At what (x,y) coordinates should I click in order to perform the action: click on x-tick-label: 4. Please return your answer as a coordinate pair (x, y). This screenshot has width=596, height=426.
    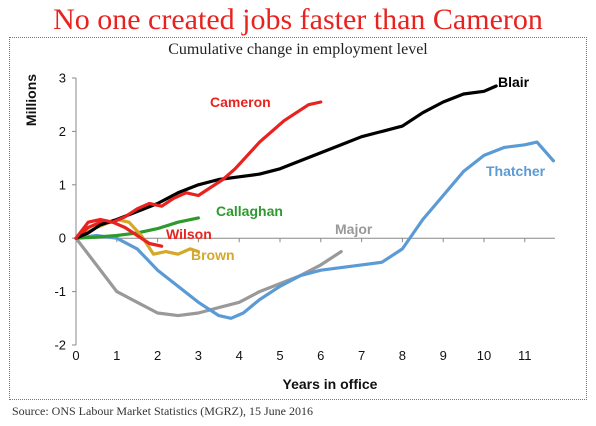
    Looking at the image, I should click on (239, 355).